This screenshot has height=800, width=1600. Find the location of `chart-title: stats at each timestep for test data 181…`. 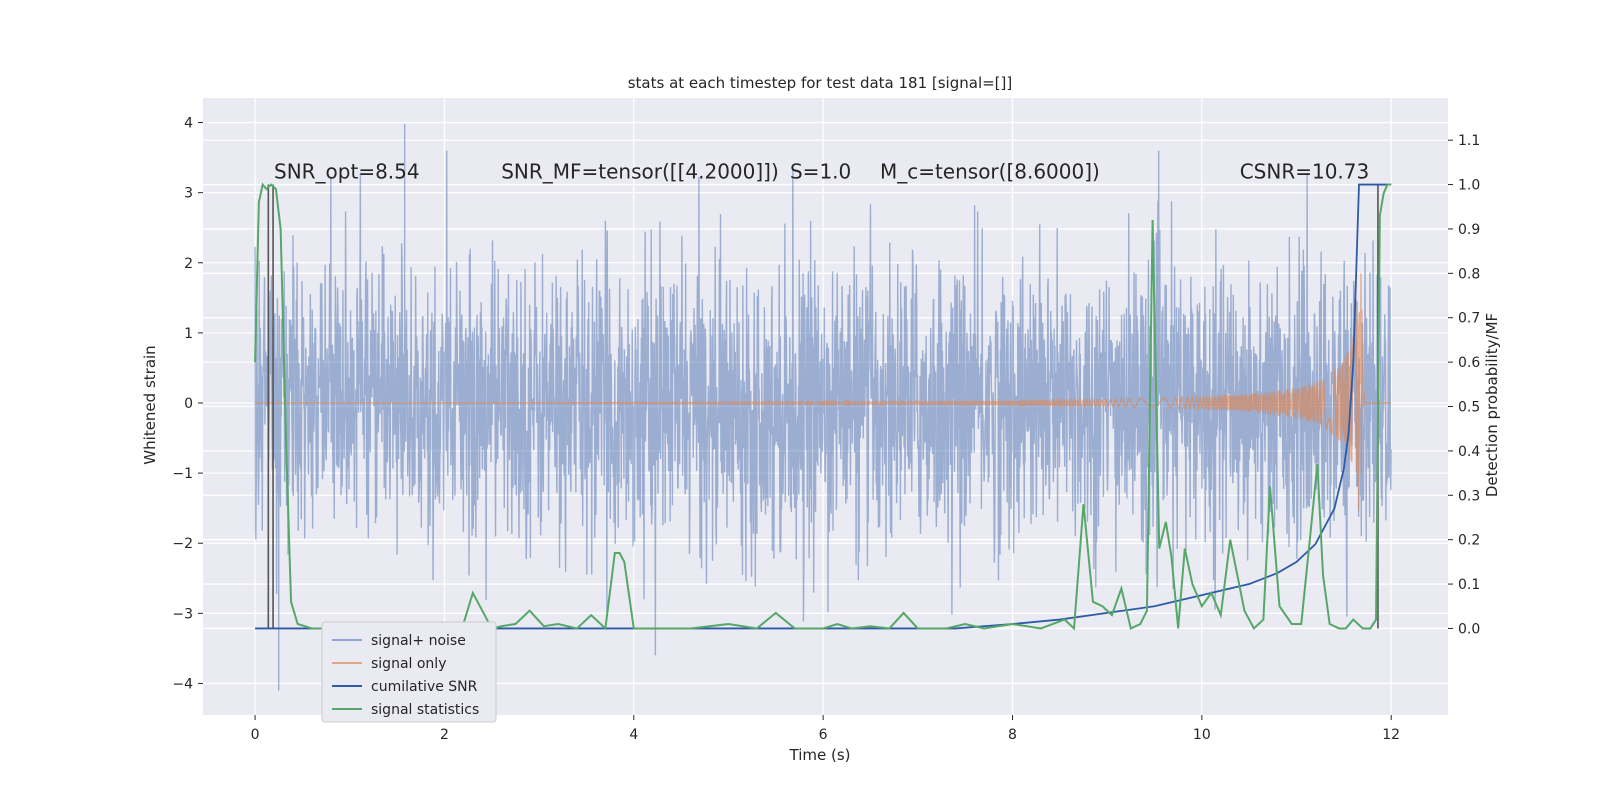

chart-title: stats at each timestep for test data 181… is located at coordinates (820, 83).